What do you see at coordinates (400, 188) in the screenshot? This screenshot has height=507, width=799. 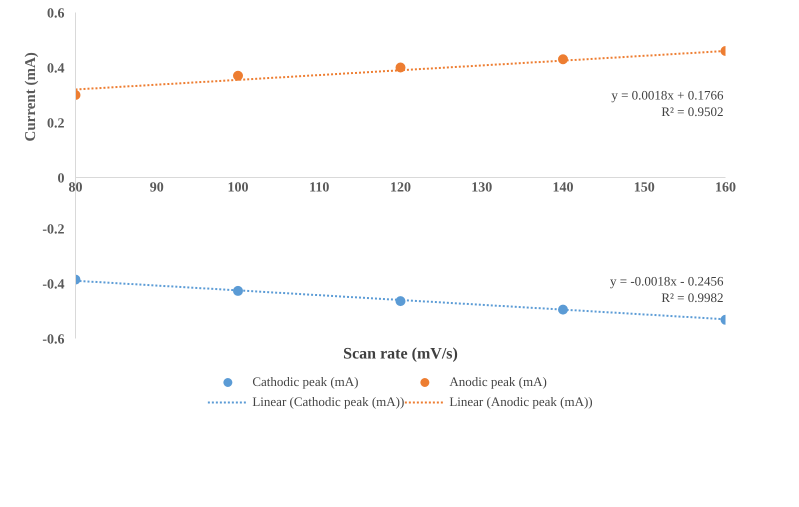 I see `x-tick-label: 120` at bounding box center [400, 188].